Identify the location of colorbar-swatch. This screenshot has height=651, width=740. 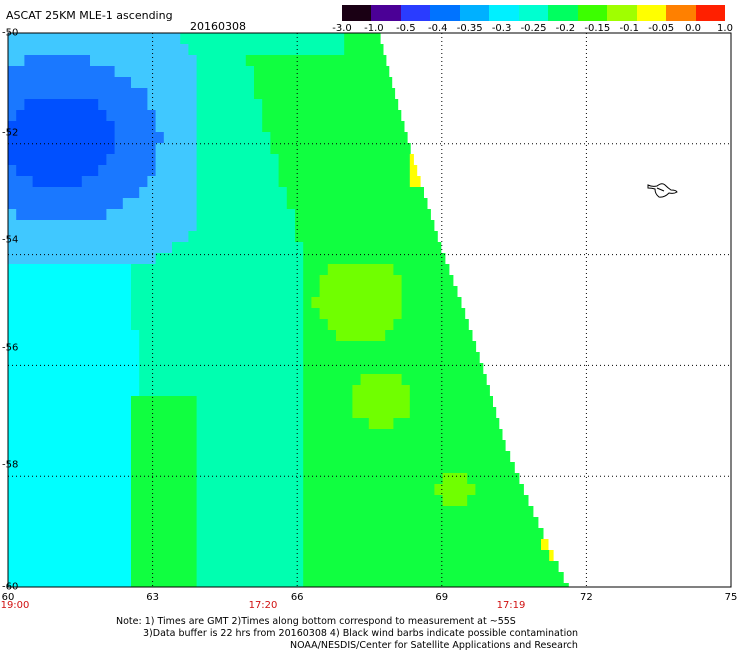
(357, 13).